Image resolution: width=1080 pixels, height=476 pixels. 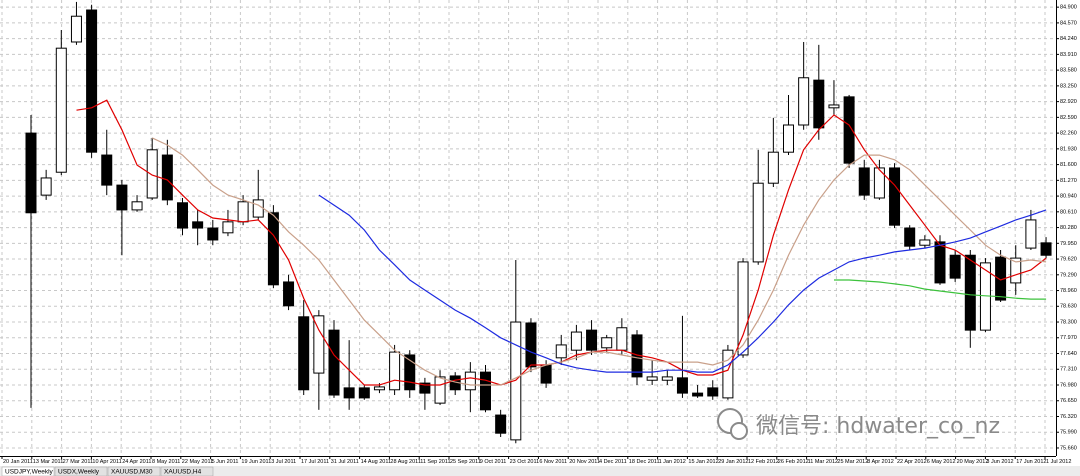 I want to click on x-tick-label: 14 Aug 2011, so click(x=376, y=462).